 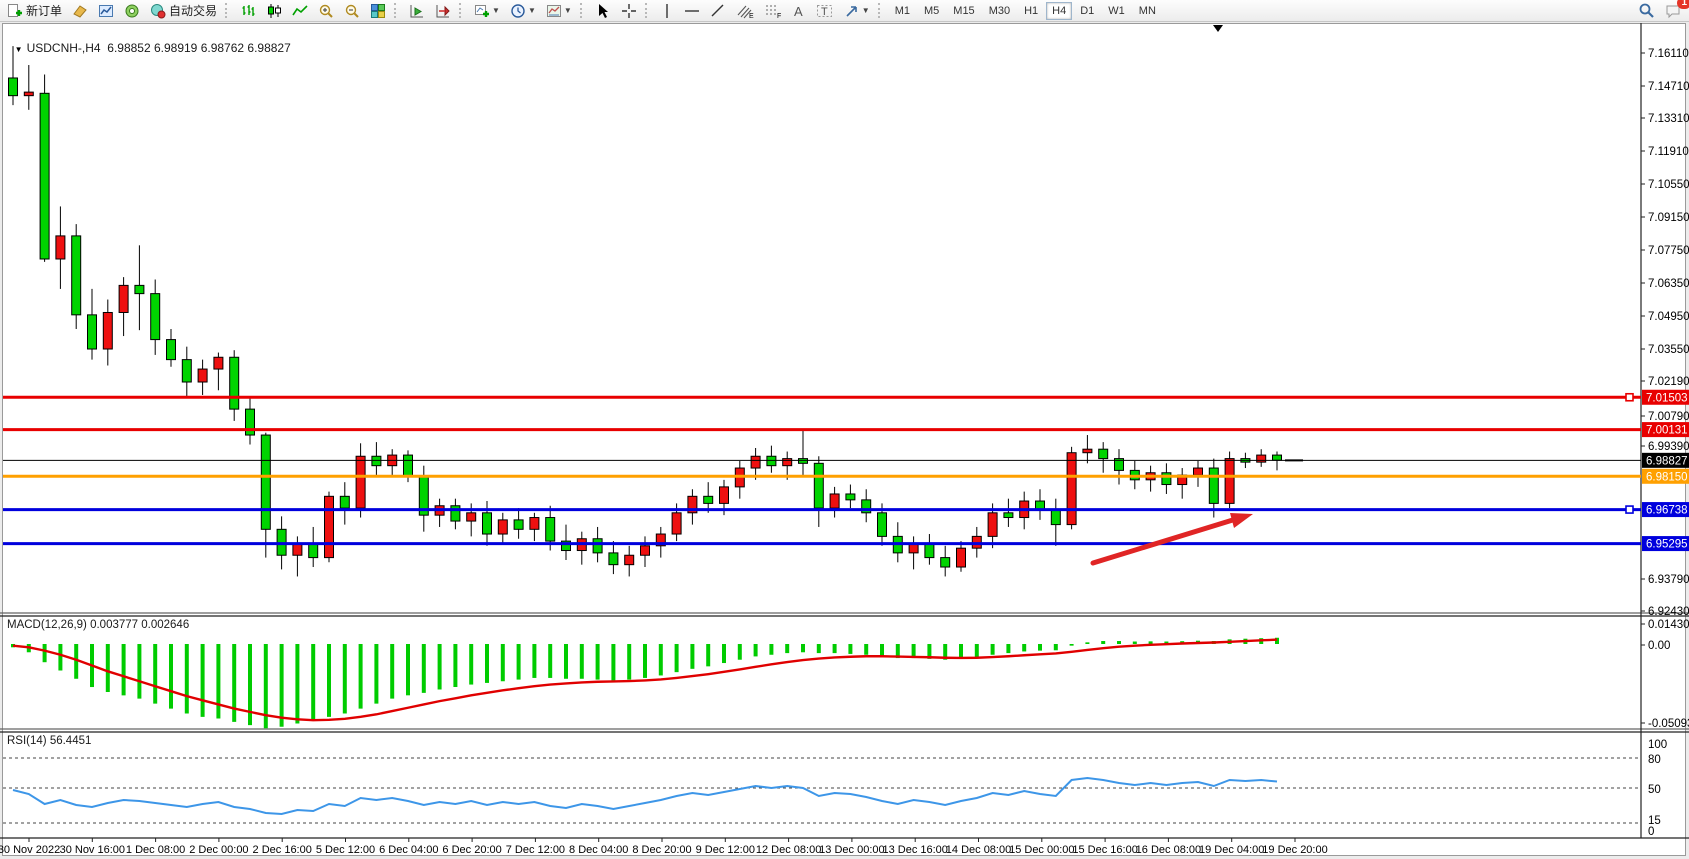 I want to click on trend-arrow, so click(x=1164, y=541).